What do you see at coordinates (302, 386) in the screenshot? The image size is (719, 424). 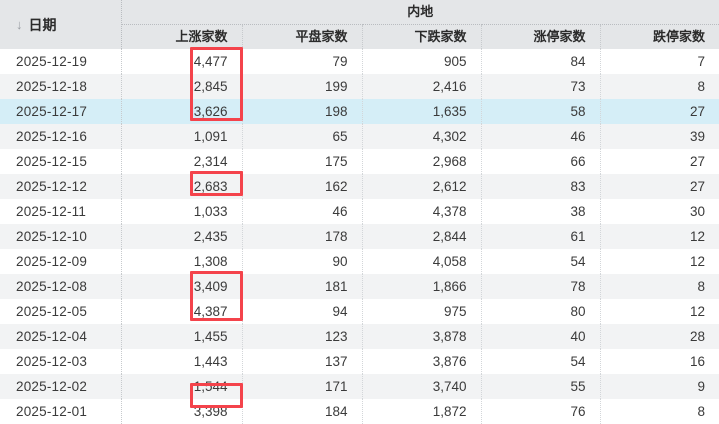 I see `cell-flat-count: 171` at bounding box center [302, 386].